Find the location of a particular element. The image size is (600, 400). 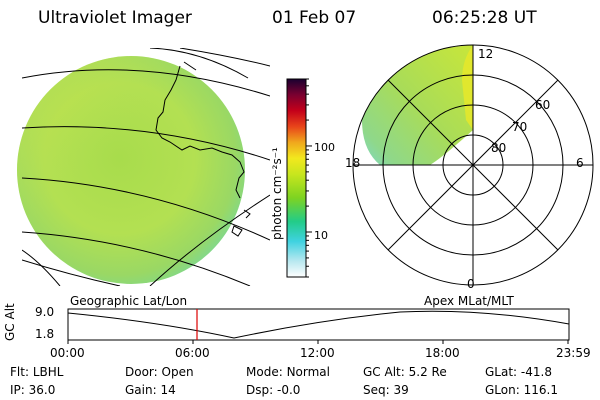

colorbar-unit-label: photon cm⁻²s⁻¹ is located at coordinates (277, 193).